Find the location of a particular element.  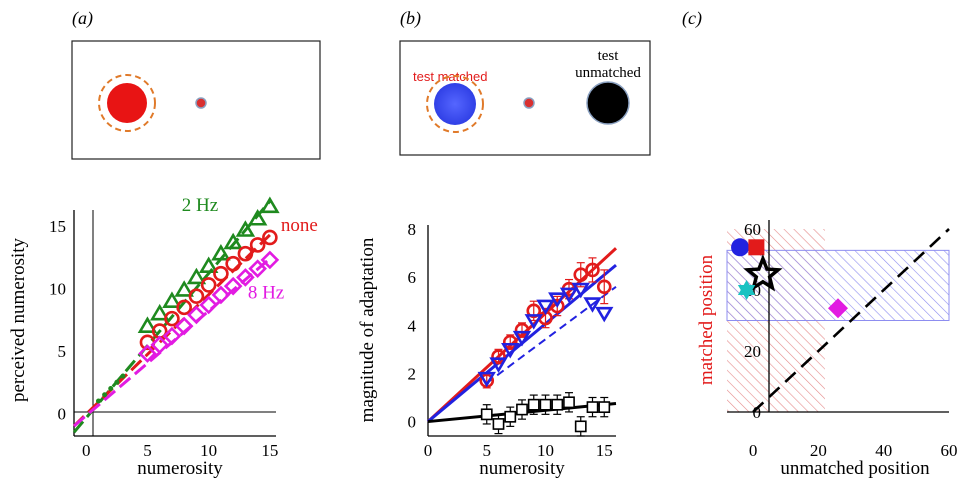

x-tick-label: 20 is located at coordinates (818, 450).